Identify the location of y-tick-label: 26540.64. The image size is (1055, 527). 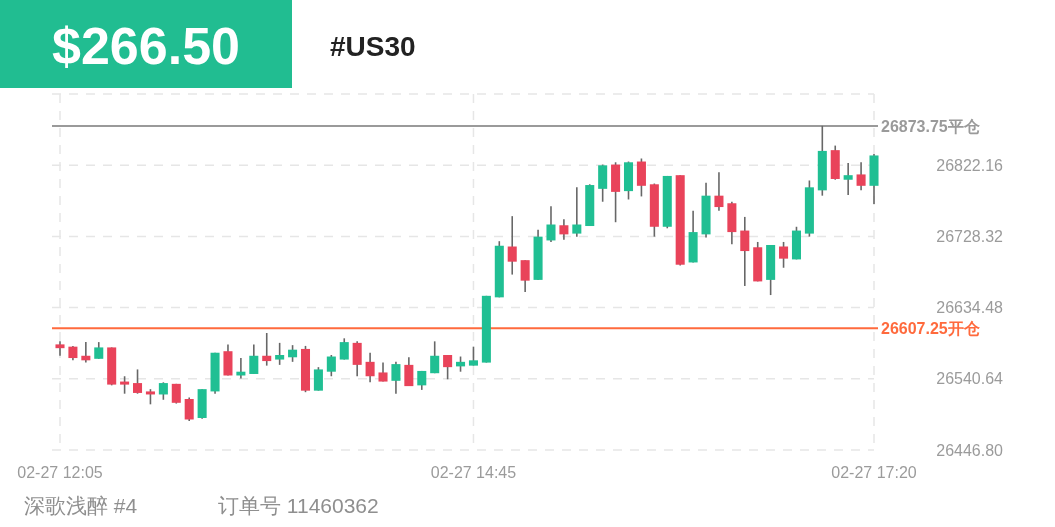
(970, 379).